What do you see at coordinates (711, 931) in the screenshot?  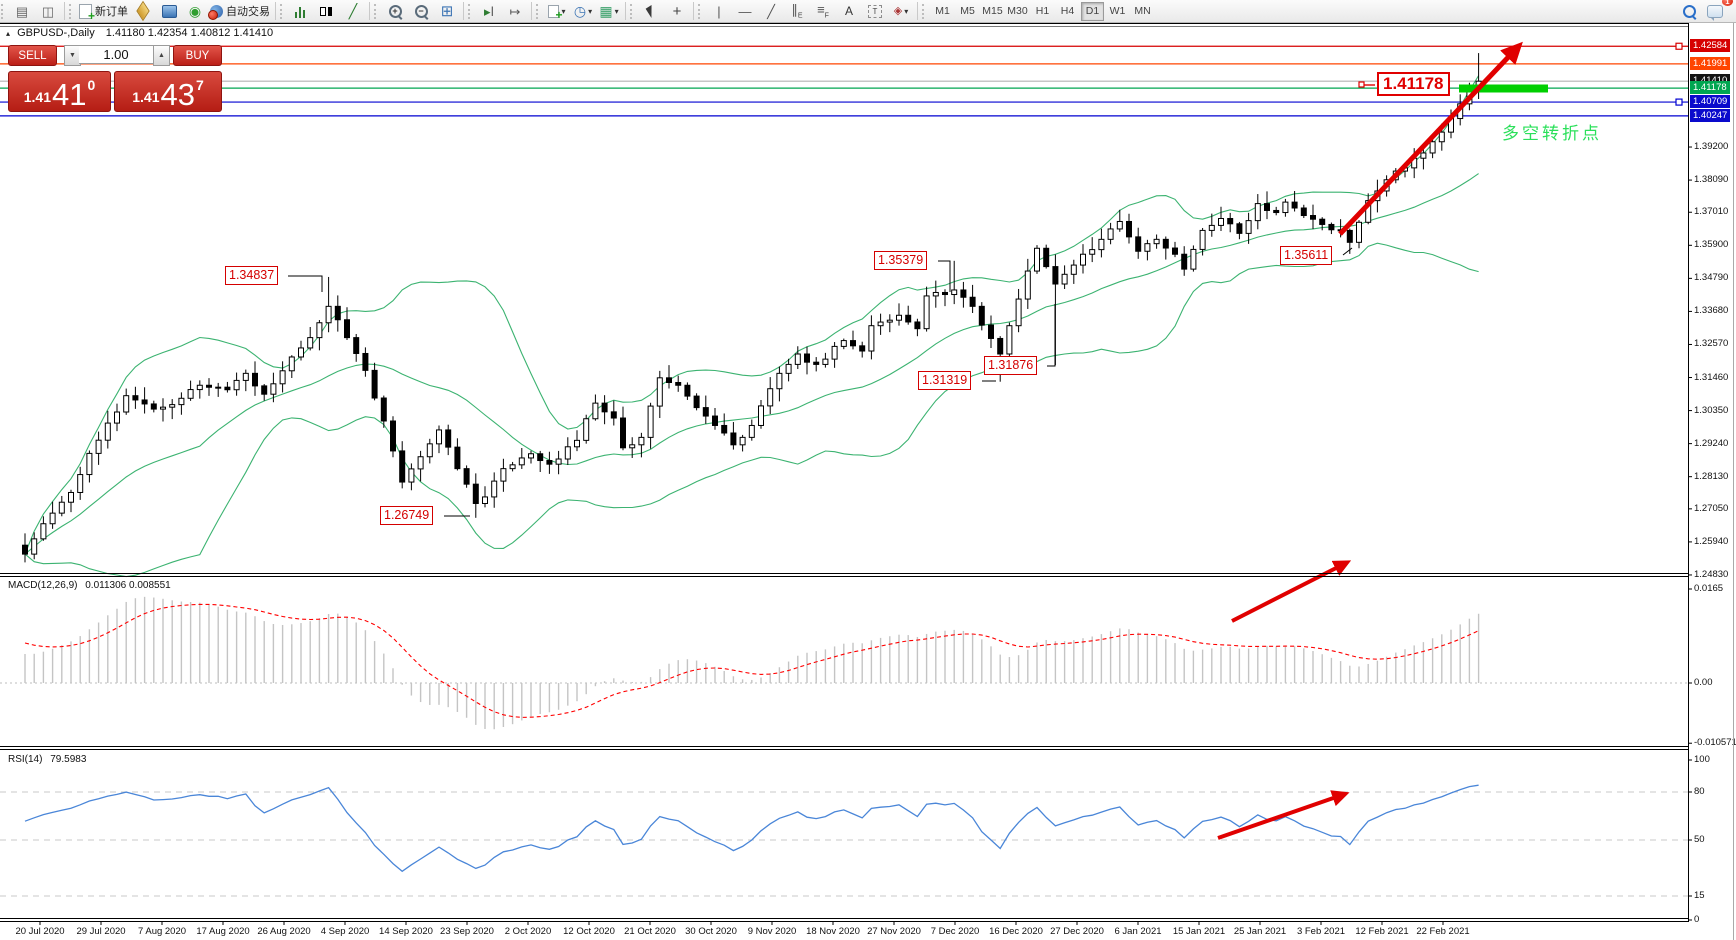 I see `date-tick-label: 30 Oct 2020` at bounding box center [711, 931].